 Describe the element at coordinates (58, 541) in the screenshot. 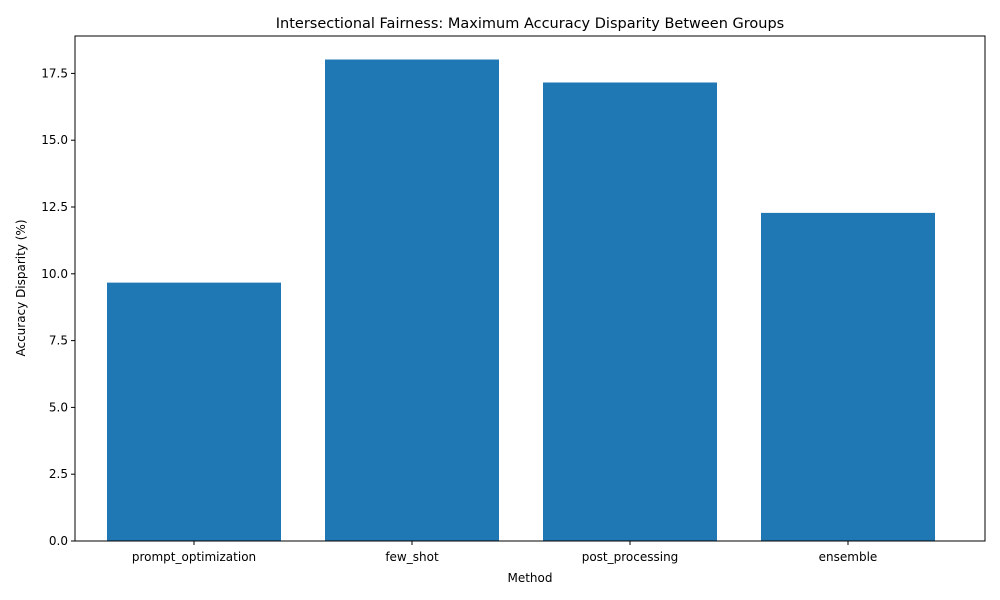

I see `y-tick-label: 0.0` at that location.